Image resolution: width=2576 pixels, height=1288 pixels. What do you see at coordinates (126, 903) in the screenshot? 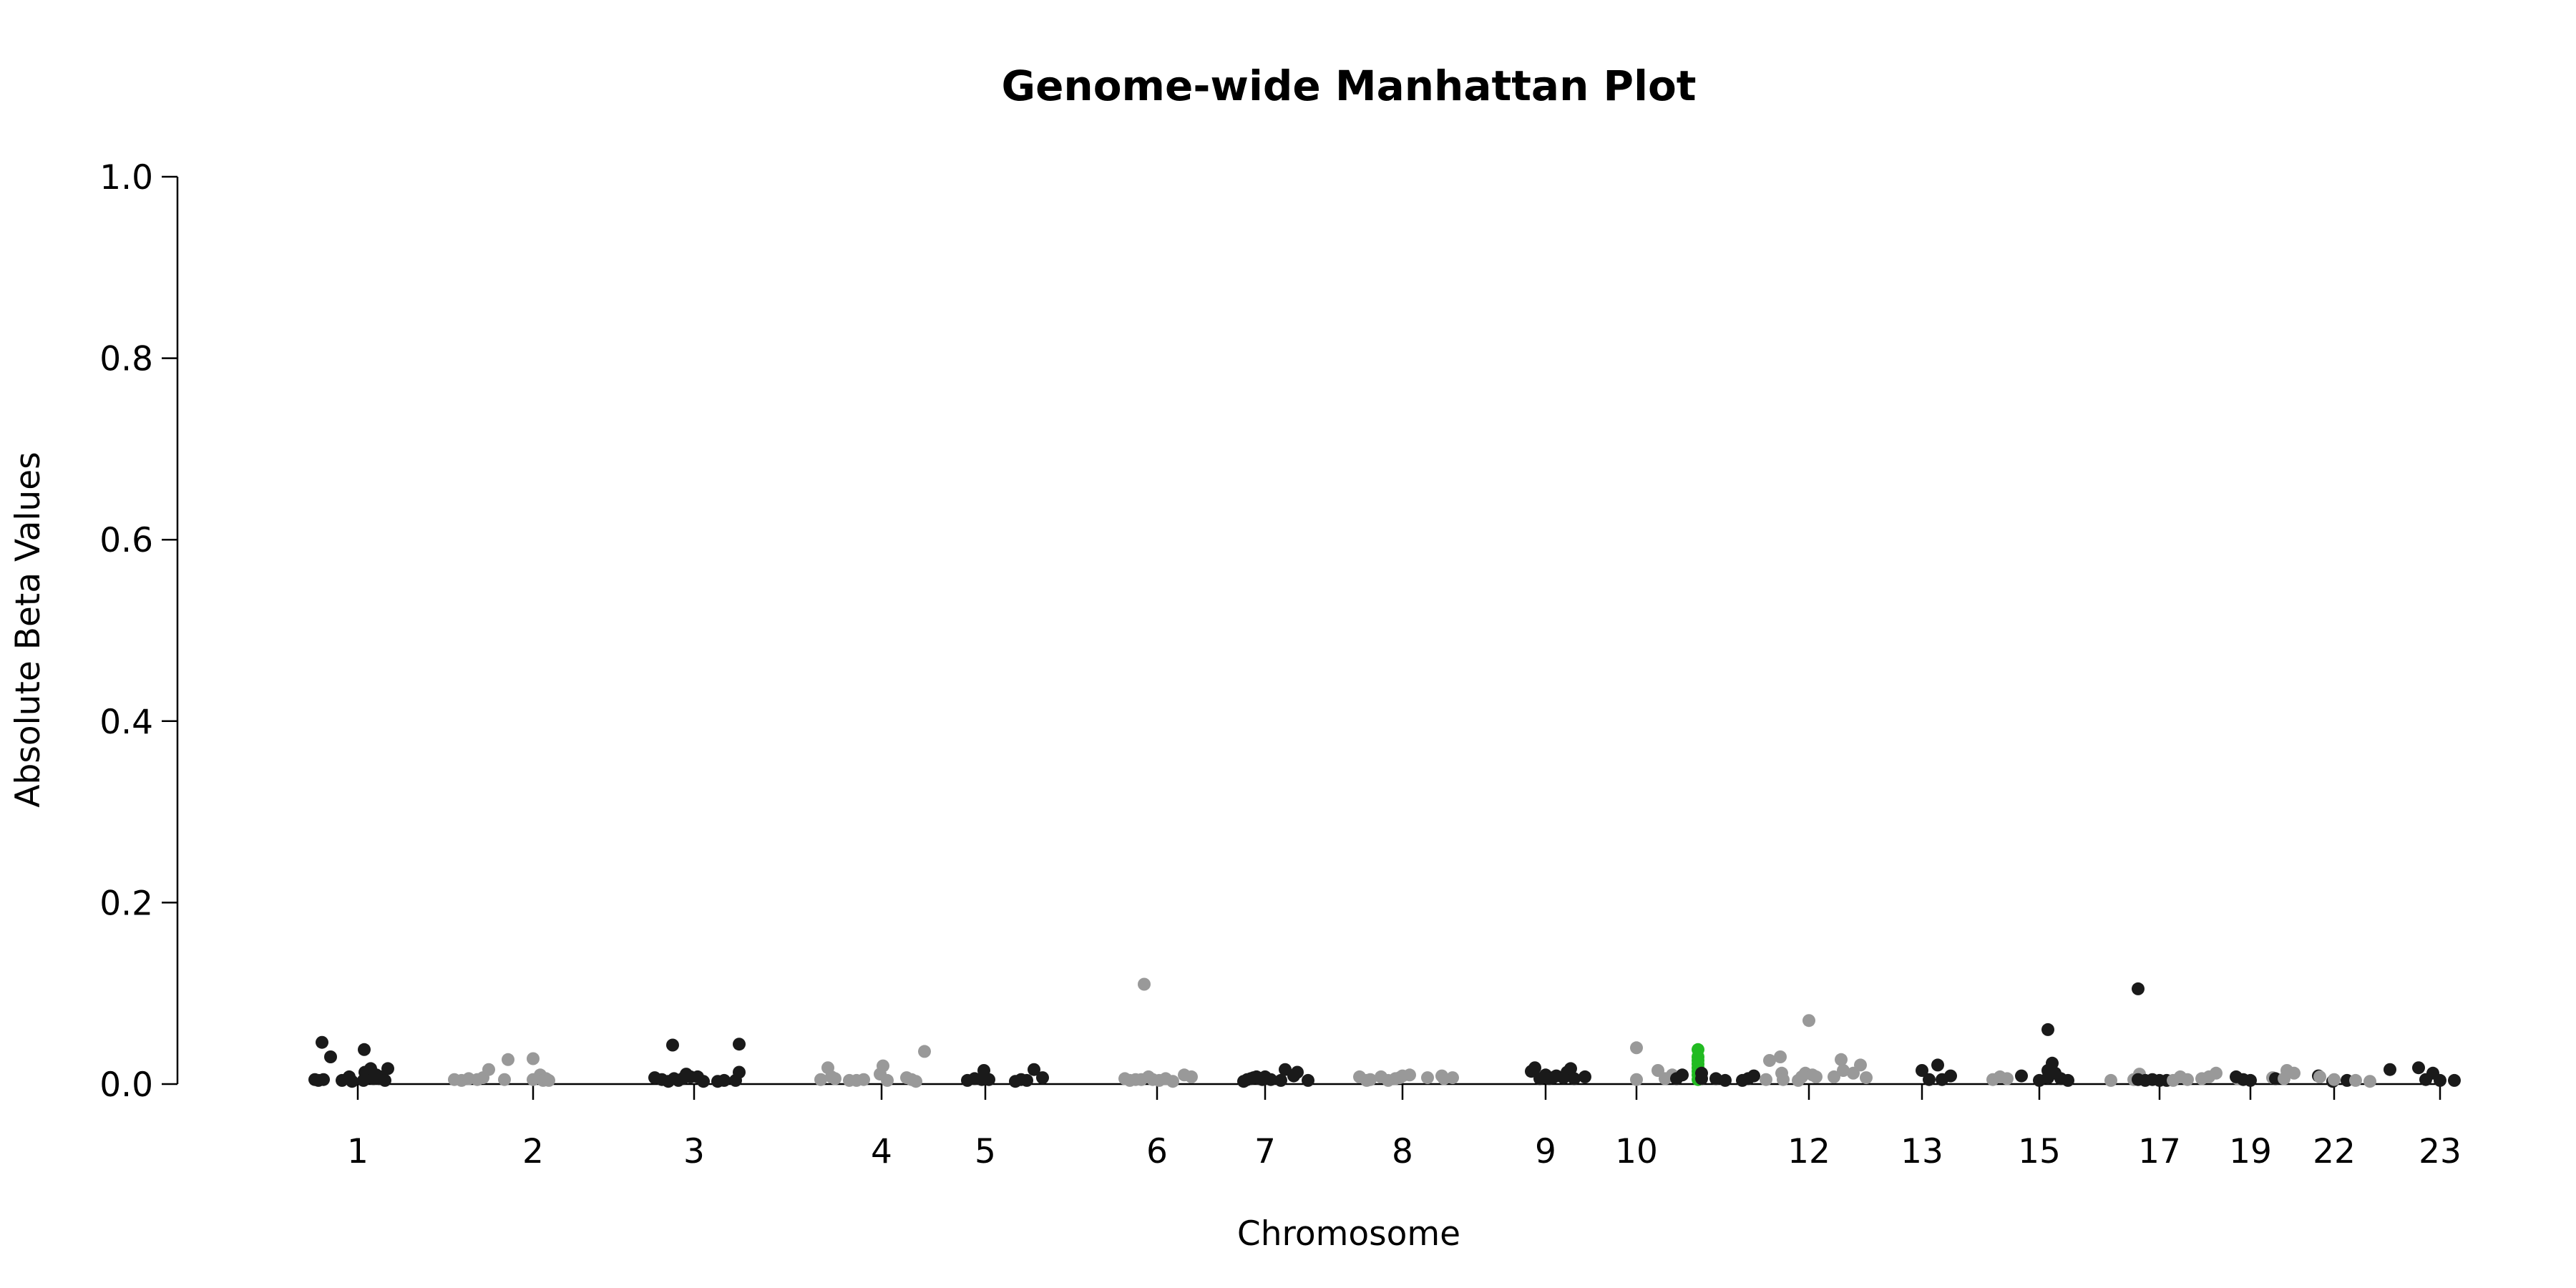
I see `y-tick-label: 0.2` at bounding box center [126, 903].